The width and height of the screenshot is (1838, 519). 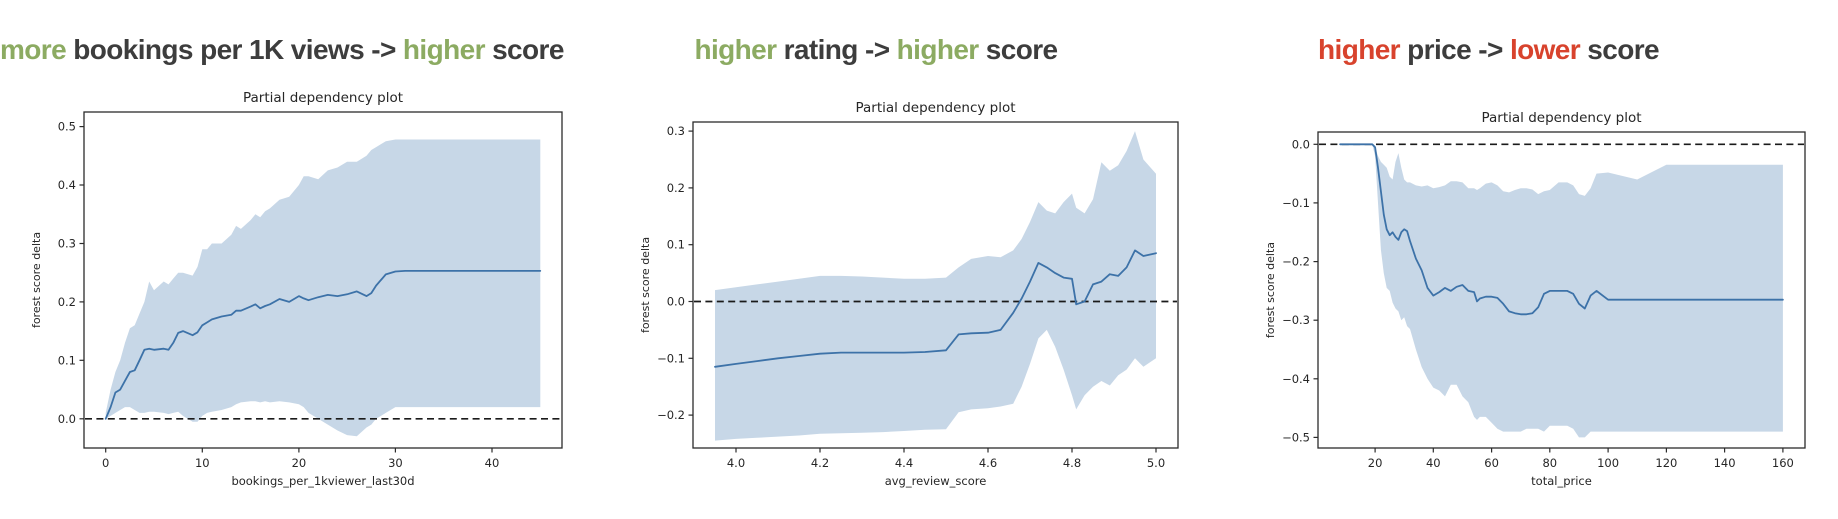 I want to click on headline-segment-dark: rating ->, so click(x=836, y=49).